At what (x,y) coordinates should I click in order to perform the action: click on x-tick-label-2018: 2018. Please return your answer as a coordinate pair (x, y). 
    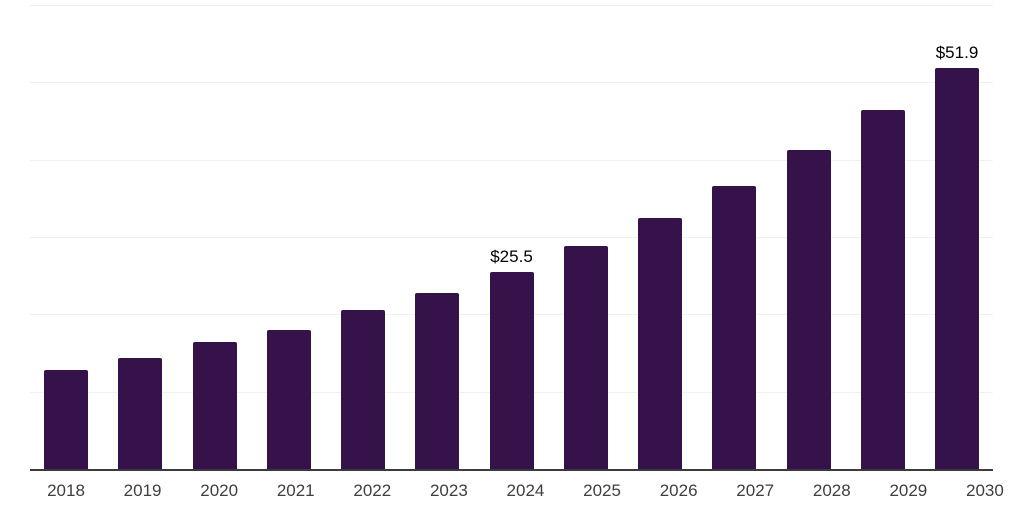
    Looking at the image, I should click on (66, 490).